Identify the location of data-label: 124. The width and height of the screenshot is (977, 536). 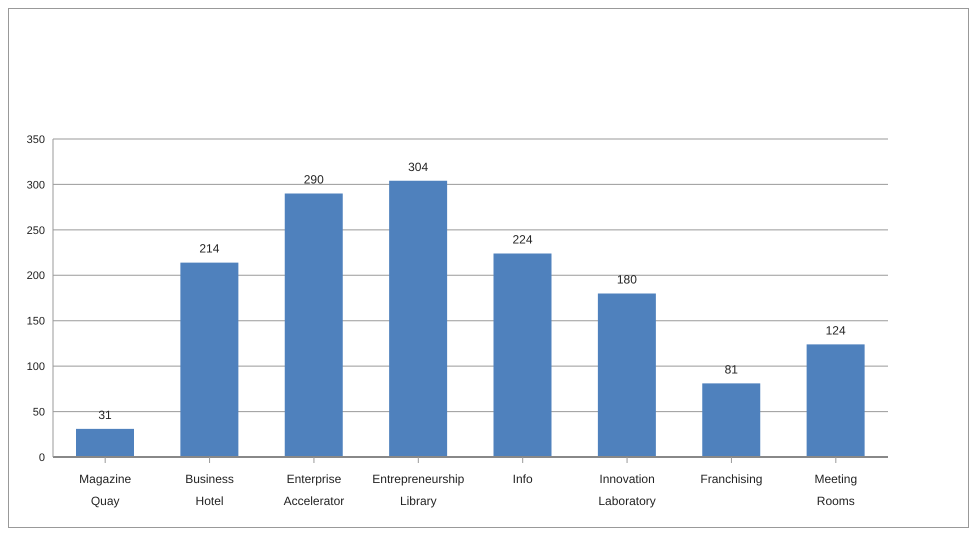
(836, 330).